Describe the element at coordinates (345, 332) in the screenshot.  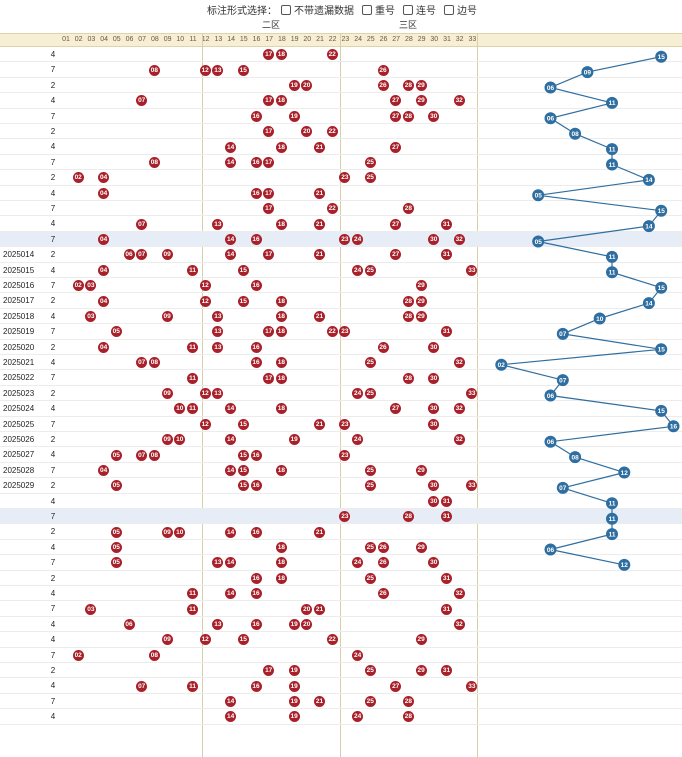
I see `red-ball: 23` at that location.